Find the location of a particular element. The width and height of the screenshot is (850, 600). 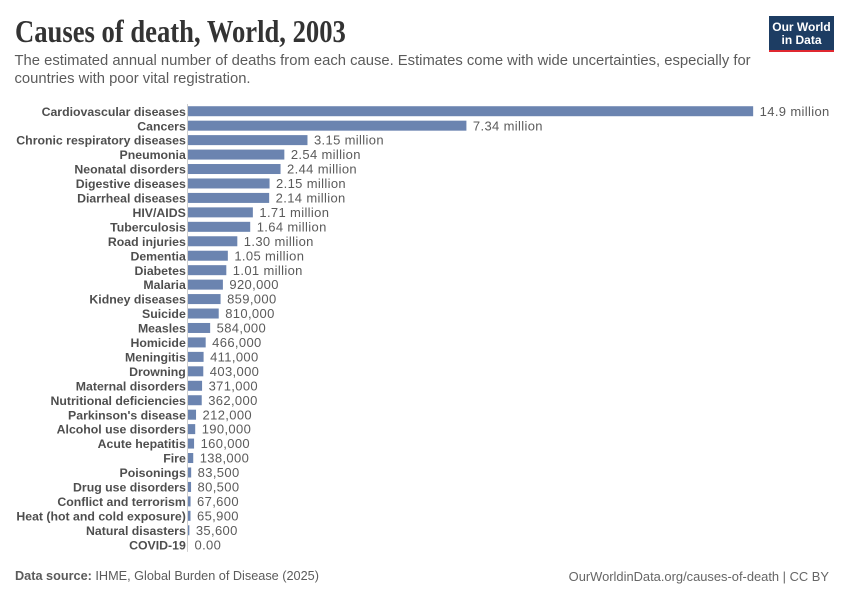

svg-text: 362,000 is located at coordinates (232, 400).